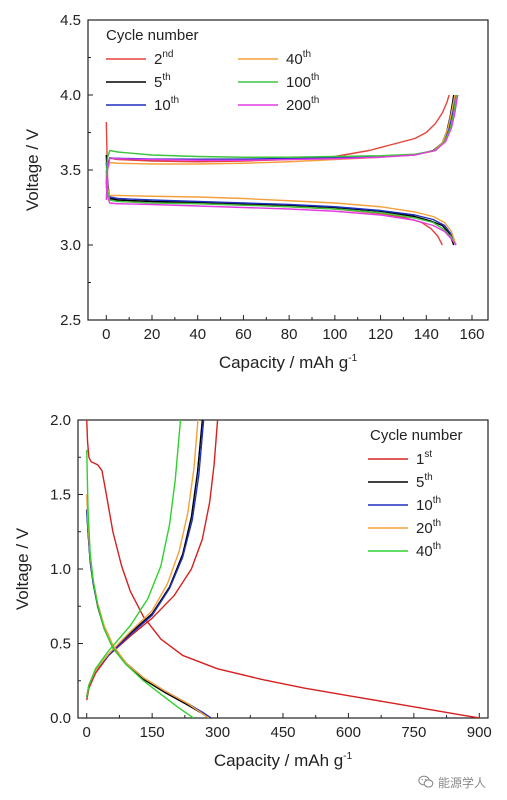  I want to click on y-tick-label: 4.5, so click(70, 20).